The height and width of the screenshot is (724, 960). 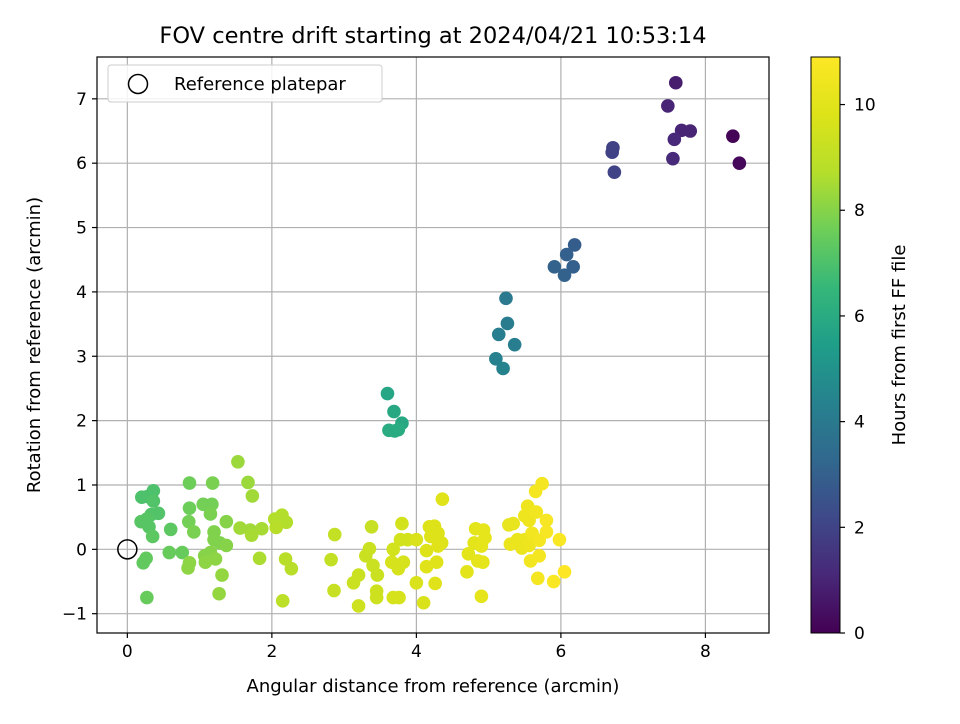 I want to click on y-tick-label: 3, so click(x=81, y=357).